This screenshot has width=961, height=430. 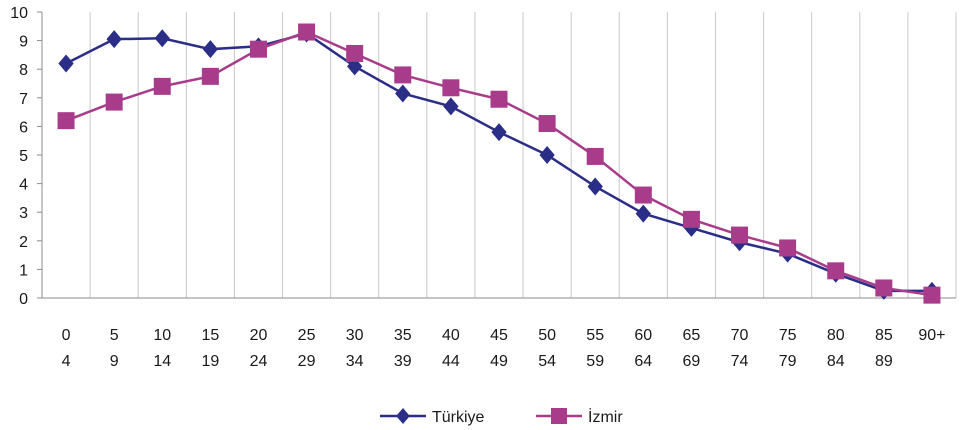 I want to click on x-tick-label-line2: 49, so click(x=499, y=361).